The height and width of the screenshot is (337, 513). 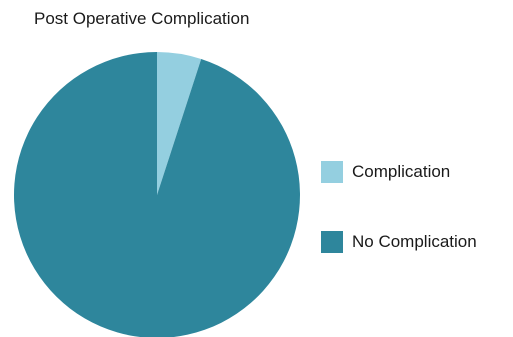 What do you see at coordinates (179, 123) in the screenshot?
I see `slice-complication` at bounding box center [179, 123].